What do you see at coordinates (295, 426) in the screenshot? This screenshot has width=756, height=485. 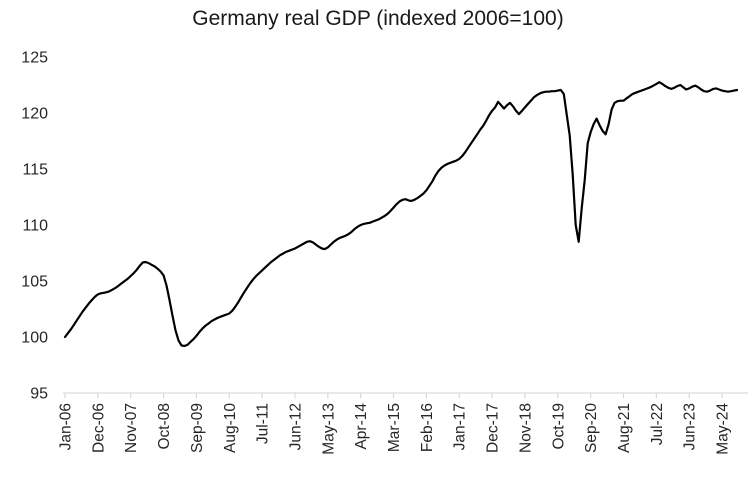 I see `x-axis-tick-label: Jun-12` at bounding box center [295, 426].